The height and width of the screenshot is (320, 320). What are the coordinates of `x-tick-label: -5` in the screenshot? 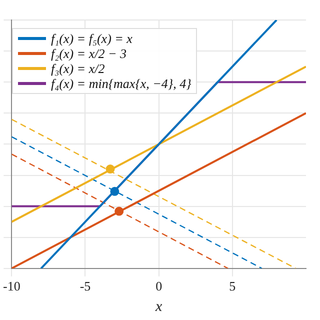 It's located at (85, 286).